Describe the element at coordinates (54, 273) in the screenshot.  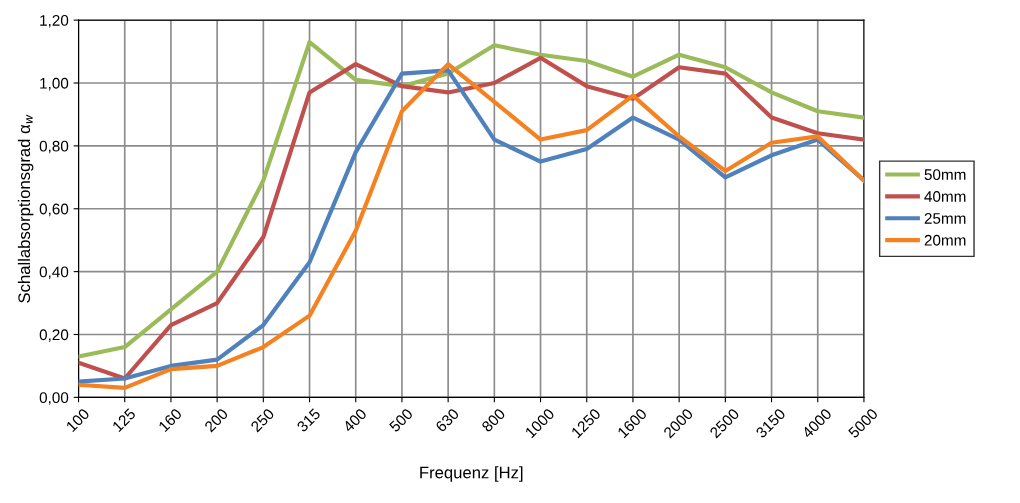
I see `y-tick-label: 0,40` at that location.